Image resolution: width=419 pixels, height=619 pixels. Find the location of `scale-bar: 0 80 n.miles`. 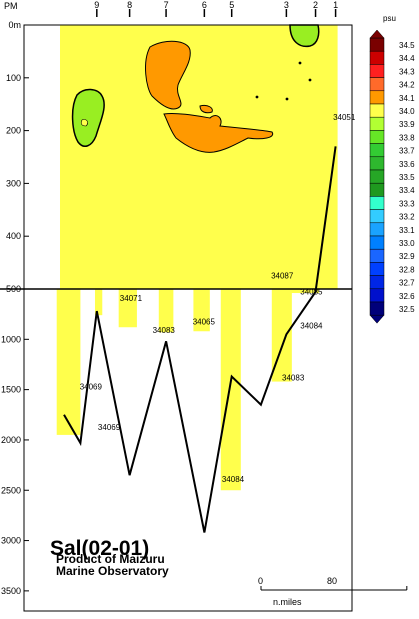

scale-bar: 0 80 n.miles is located at coordinates (332, 591).